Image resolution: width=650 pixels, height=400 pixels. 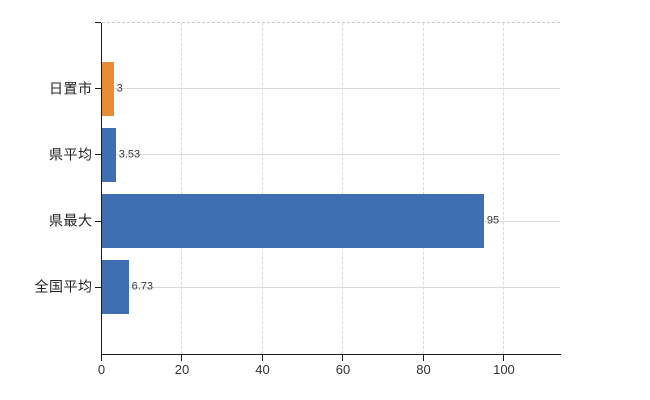 What do you see at coordinates (119, 88) in the screenshot?
I see `bar-value-label: 3` at bounding box center [119, 88].